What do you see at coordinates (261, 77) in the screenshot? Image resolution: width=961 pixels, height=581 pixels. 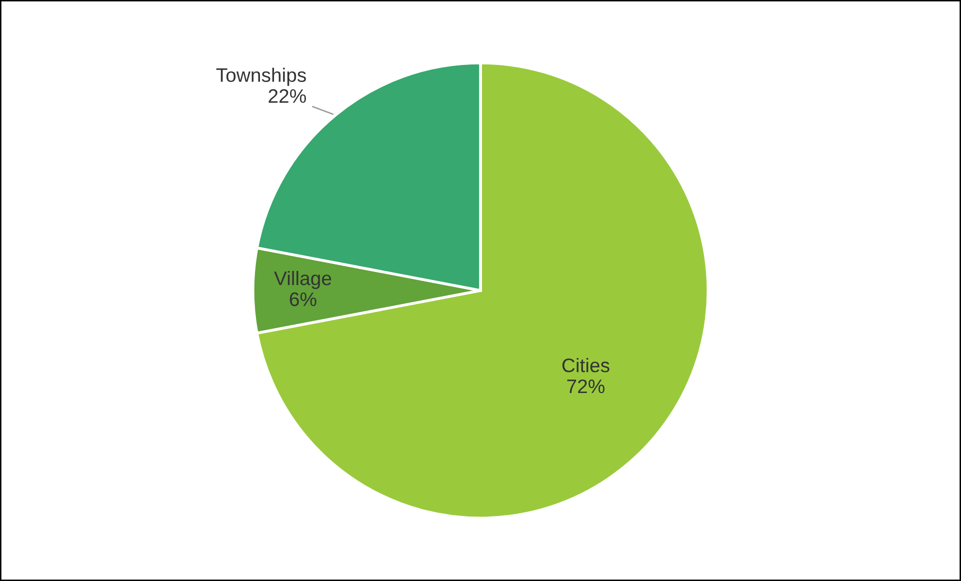 I see `slice-label: Townships` at bounding box center [261, 77].